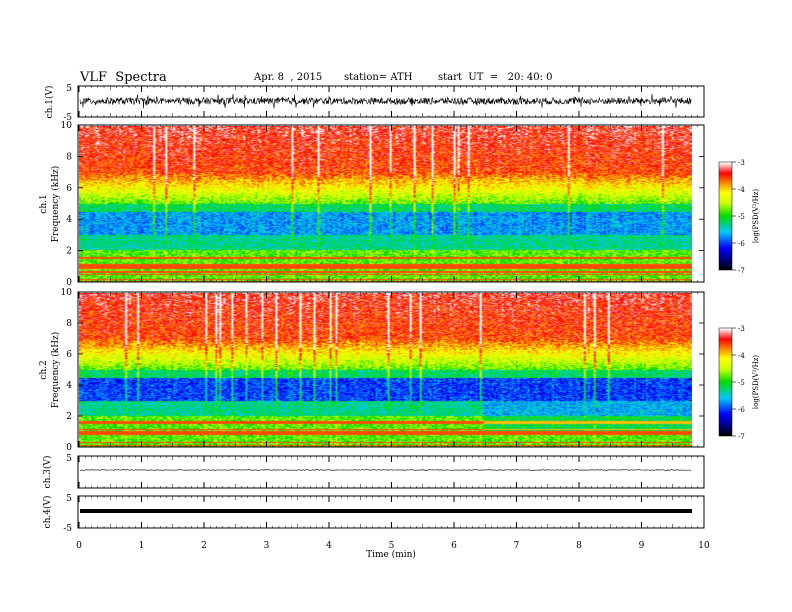  I want to click on time-tick-label: 0, so click(79, 546).